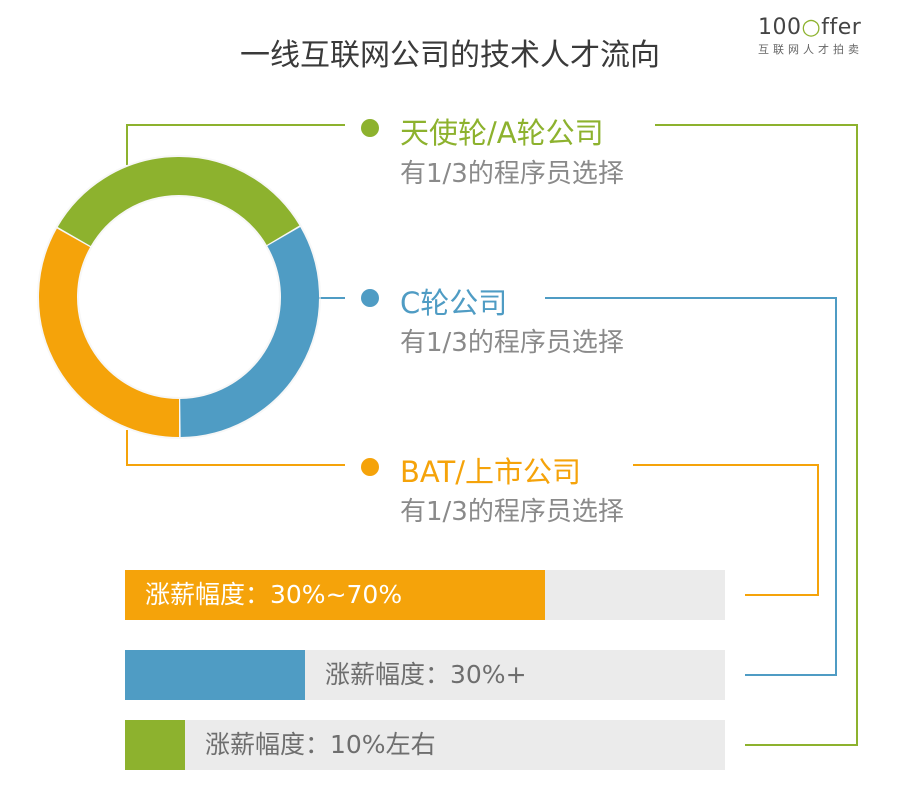 The width and height of the screenshot is (900, 810). Describe the element at coordinates (249, 332) in the screenshot. I see `donut-slice-c-round` at that location.